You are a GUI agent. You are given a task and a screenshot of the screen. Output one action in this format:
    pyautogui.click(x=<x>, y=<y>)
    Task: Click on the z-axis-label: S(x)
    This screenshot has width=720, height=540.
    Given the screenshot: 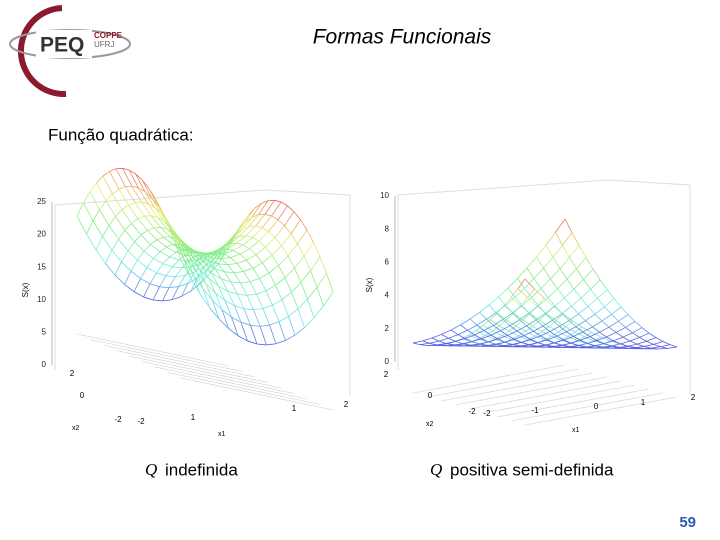 What is the action you would take?
    pyautogui.click(x=25, y=289)
    